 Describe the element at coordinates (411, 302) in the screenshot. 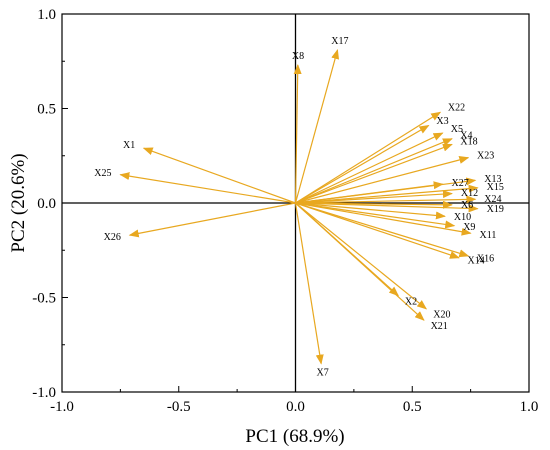

I see `loading-label-x2: X2` at that location.